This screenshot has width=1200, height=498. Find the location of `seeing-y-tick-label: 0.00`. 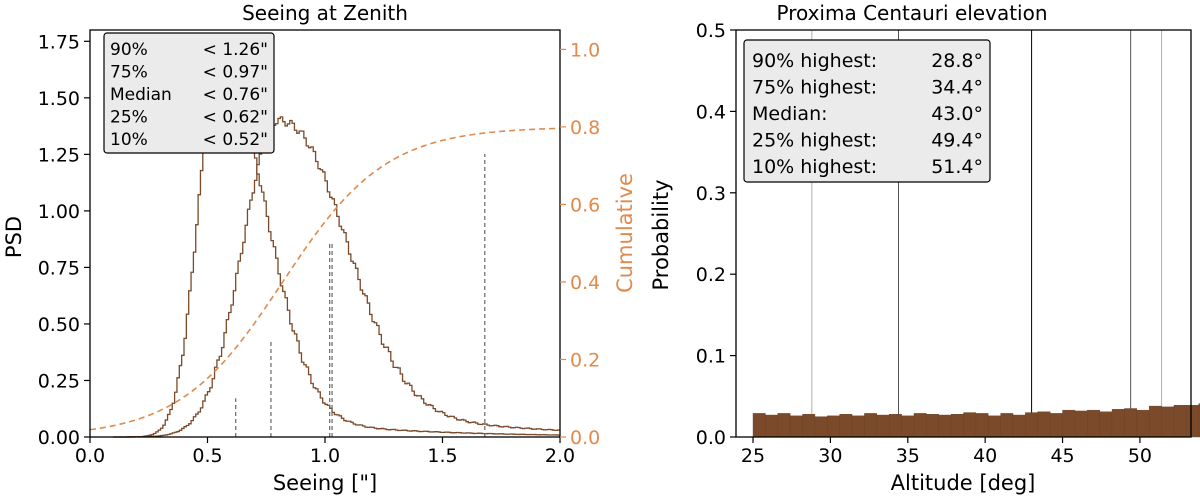

seeing-y-tick-label: 0.00 is located at coordinates (59, 438).